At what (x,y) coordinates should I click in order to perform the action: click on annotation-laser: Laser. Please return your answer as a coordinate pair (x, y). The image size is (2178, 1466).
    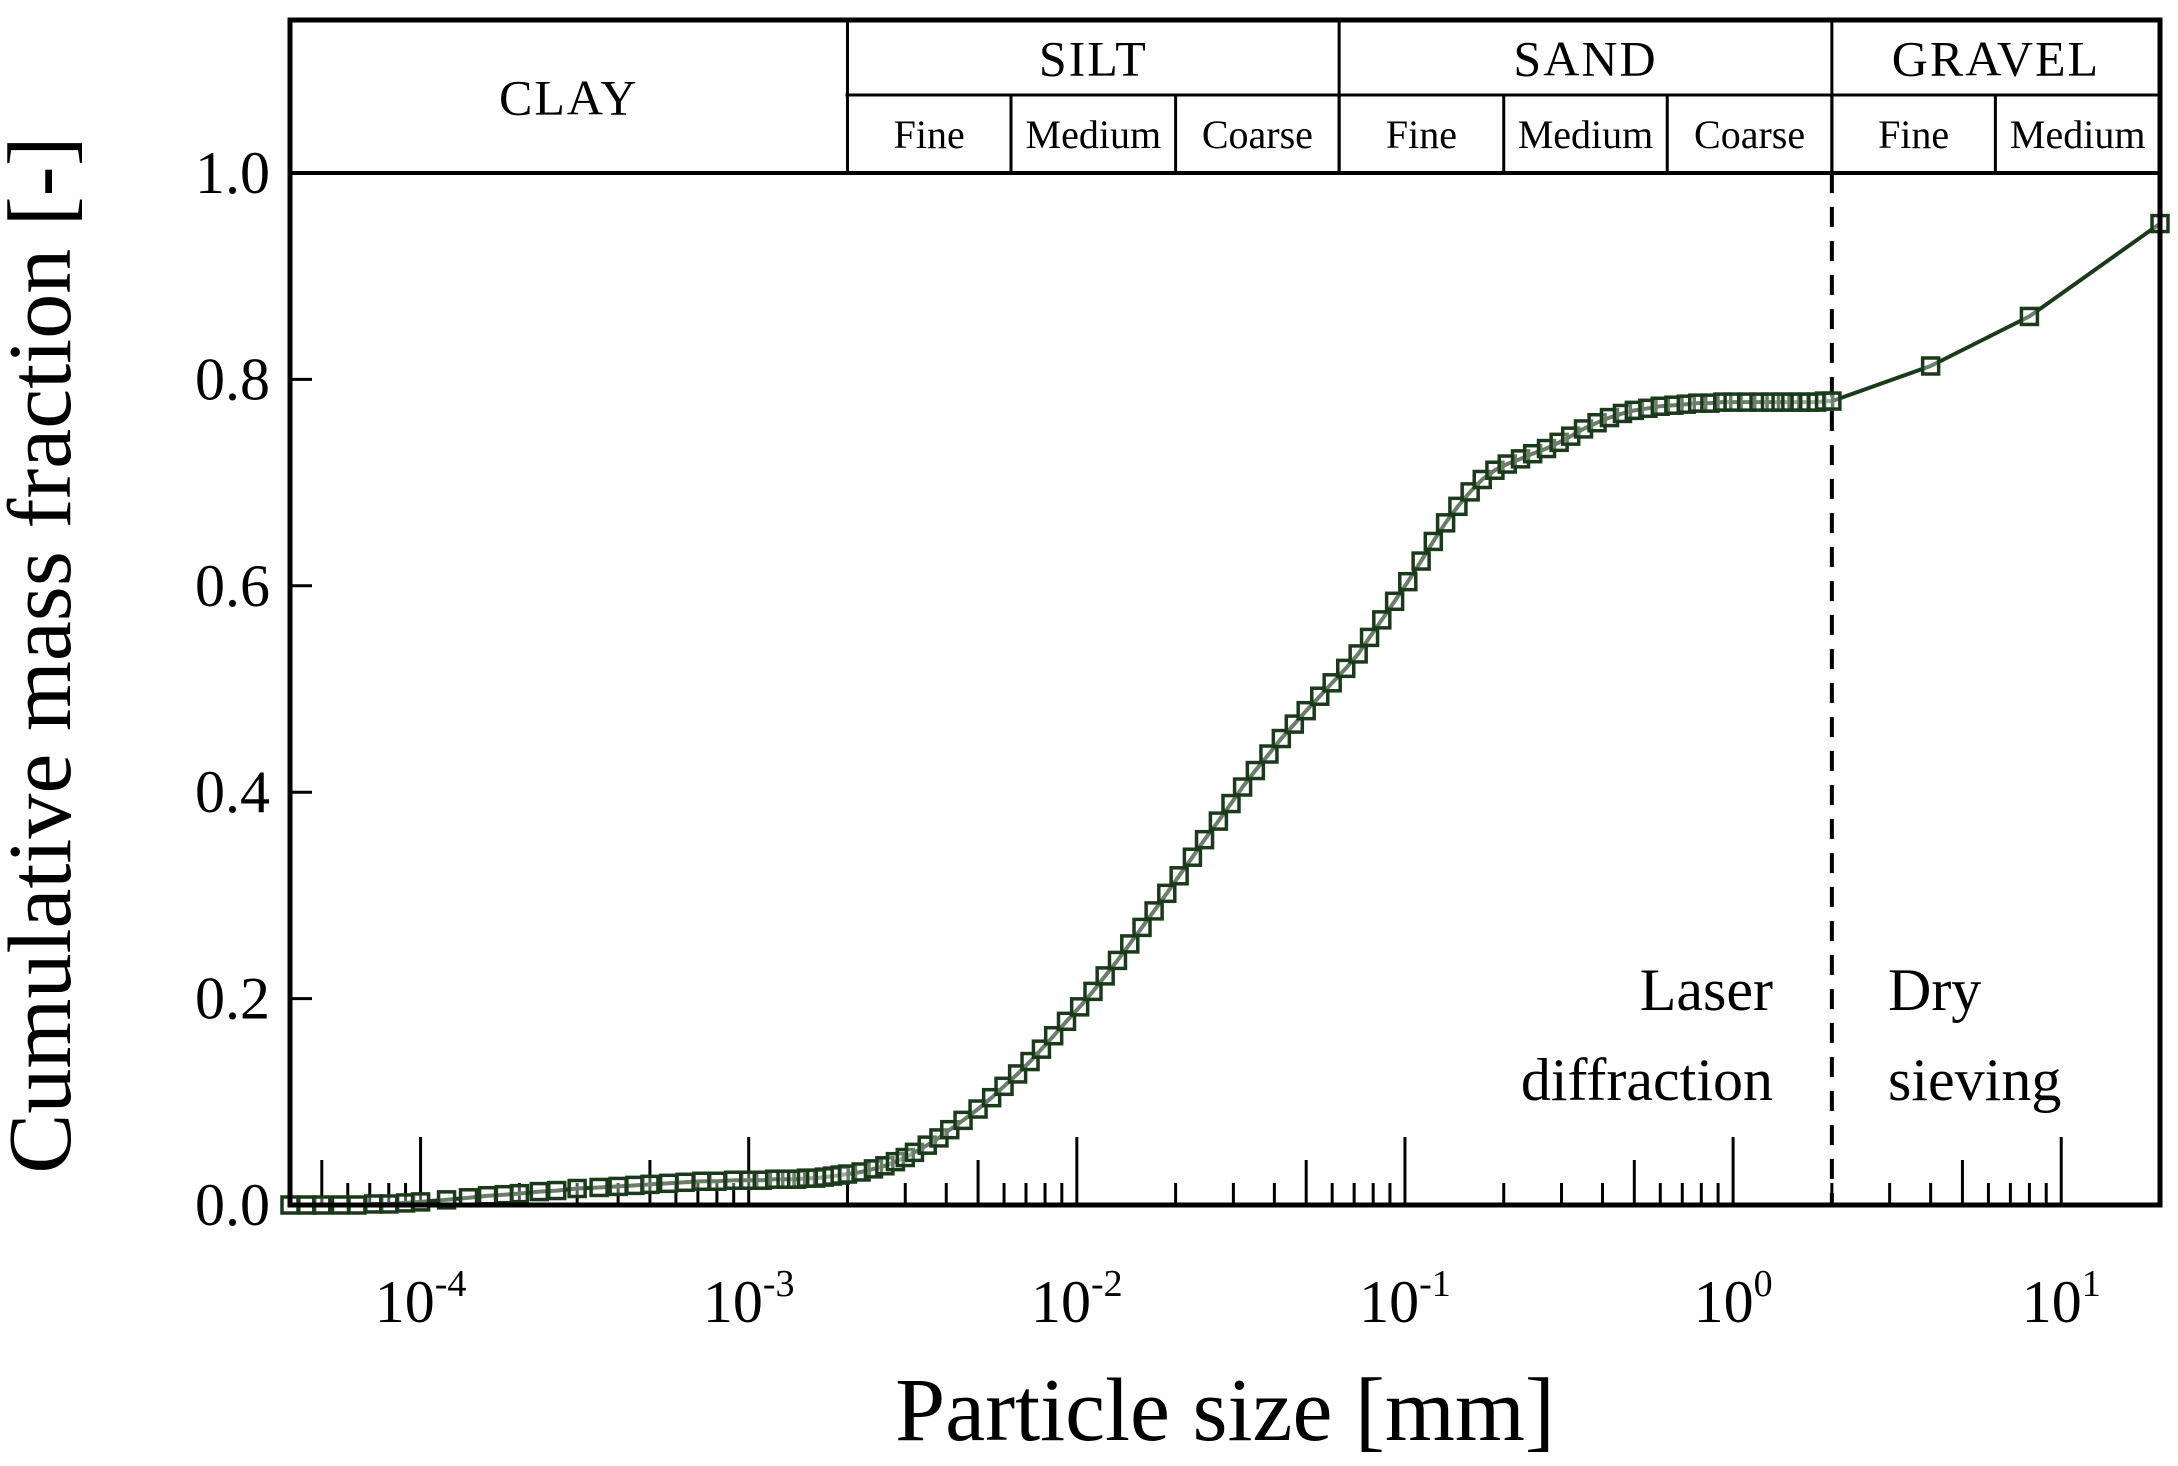
    Looking at the image, I should click on (1706, 990).